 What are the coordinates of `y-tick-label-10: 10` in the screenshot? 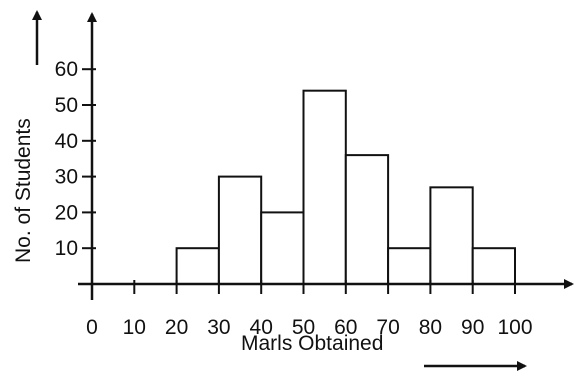 It's located at (66, 248).